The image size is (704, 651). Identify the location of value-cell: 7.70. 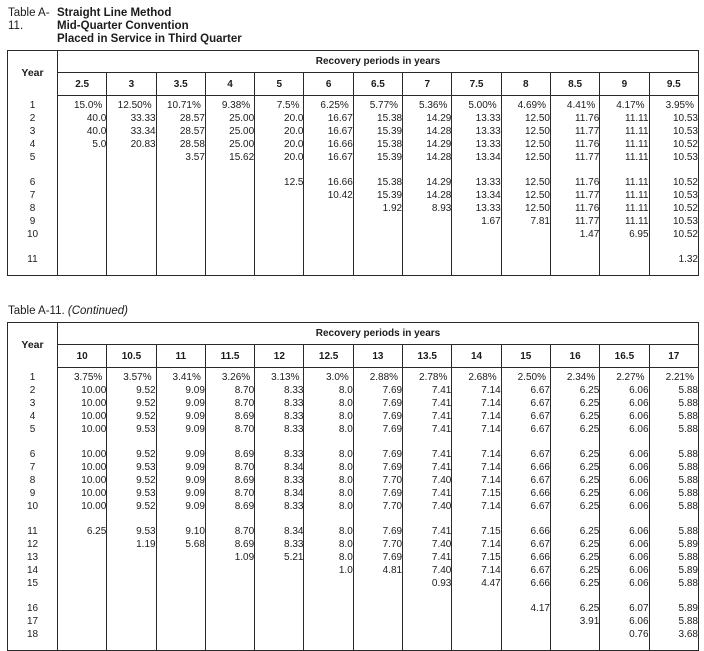
(378, 544).